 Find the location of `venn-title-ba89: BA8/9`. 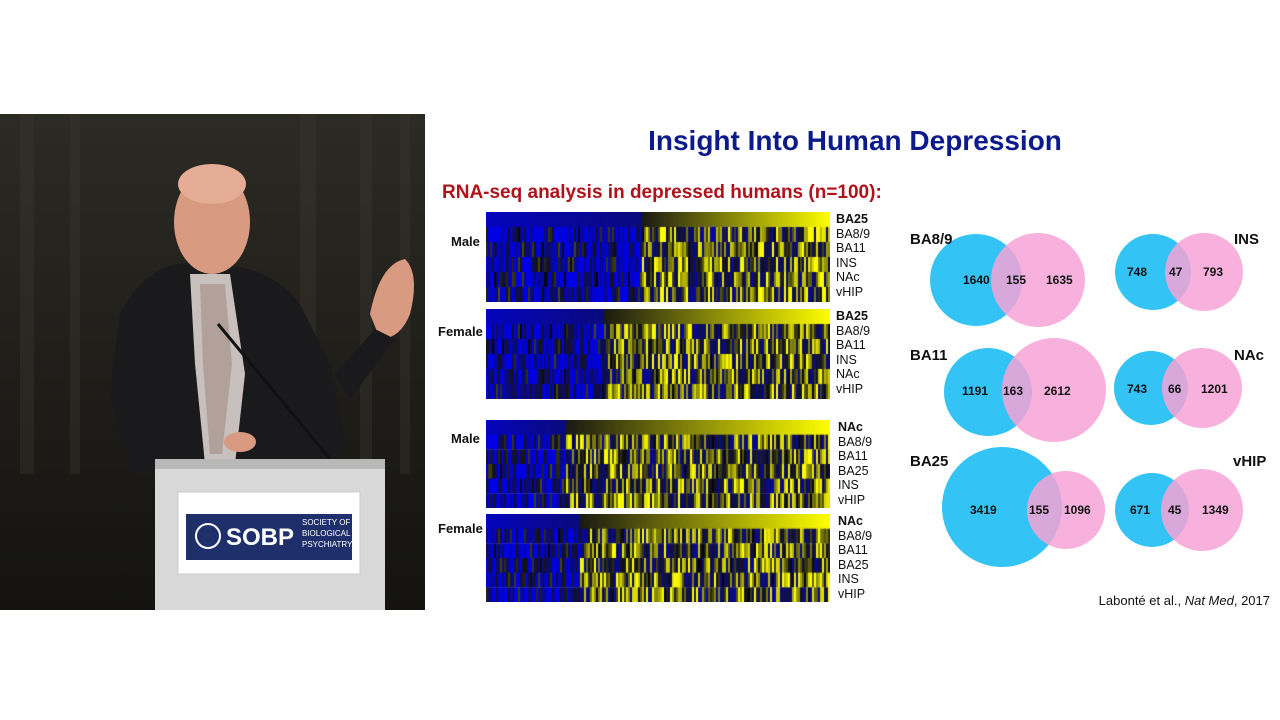

venn-title-ba89: BA8/9 is located at coordinates (931, 239).